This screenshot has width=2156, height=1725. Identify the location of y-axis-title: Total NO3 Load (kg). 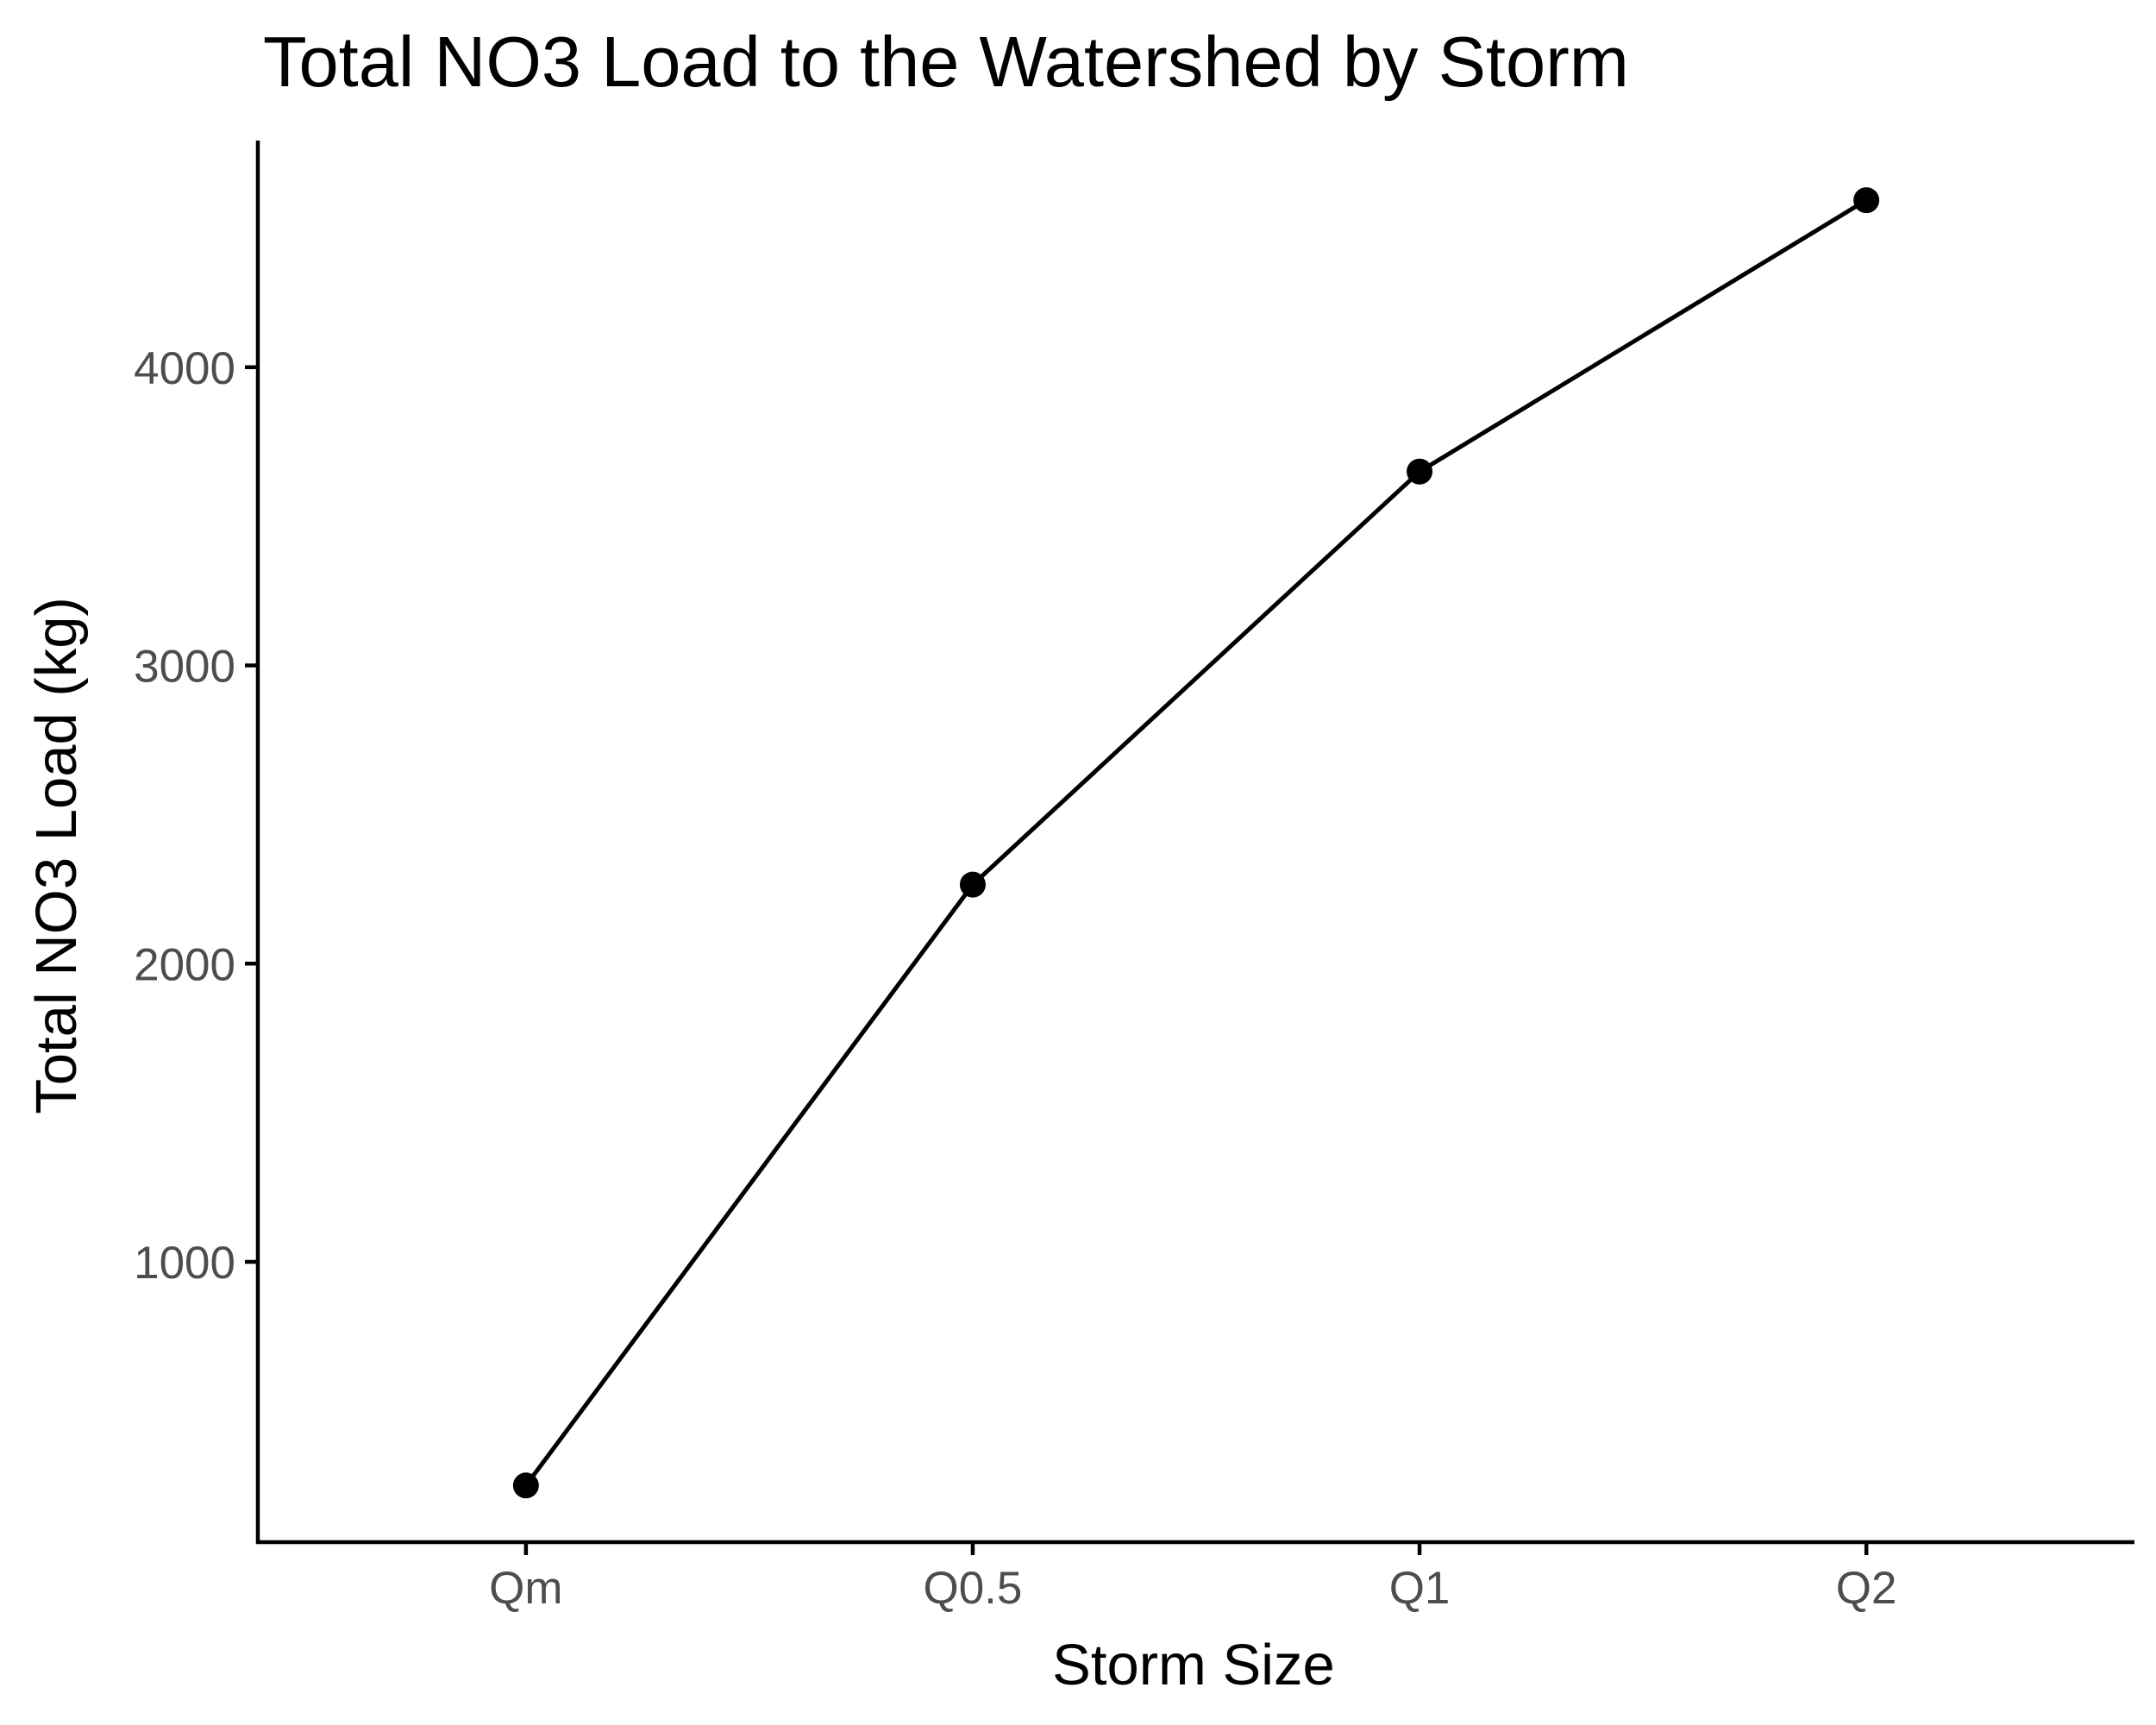
(56, 855).